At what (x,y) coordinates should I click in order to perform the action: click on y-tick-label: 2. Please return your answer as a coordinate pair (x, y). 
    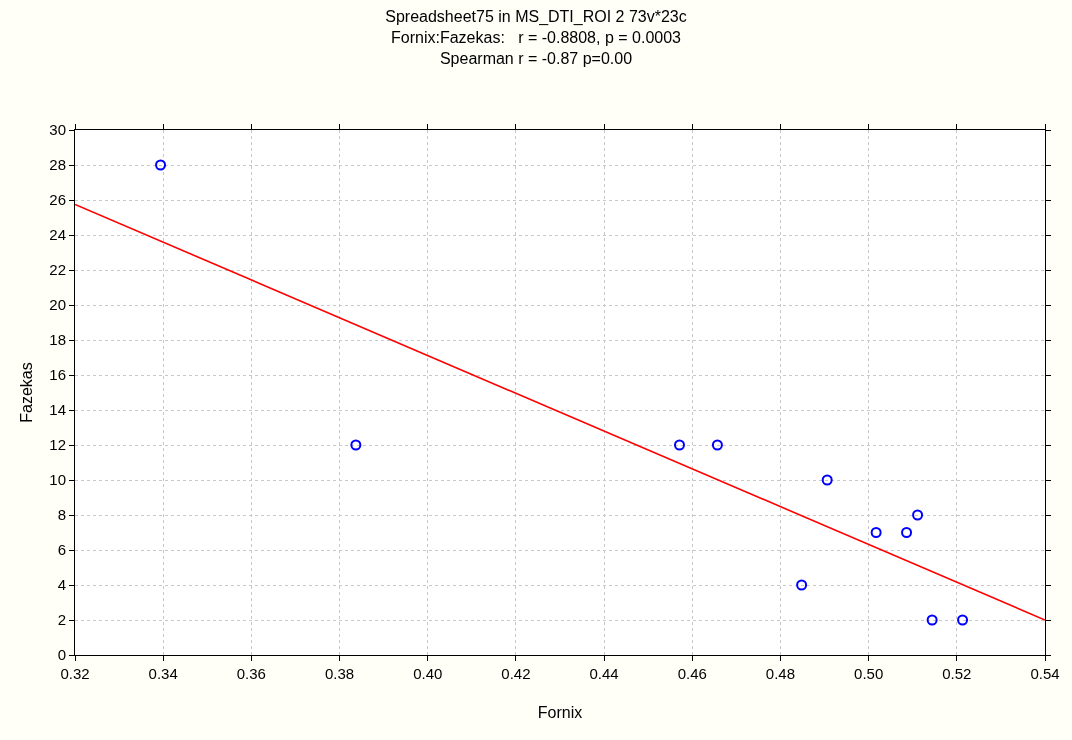
    Looking at the image, I should click on (61, 620).